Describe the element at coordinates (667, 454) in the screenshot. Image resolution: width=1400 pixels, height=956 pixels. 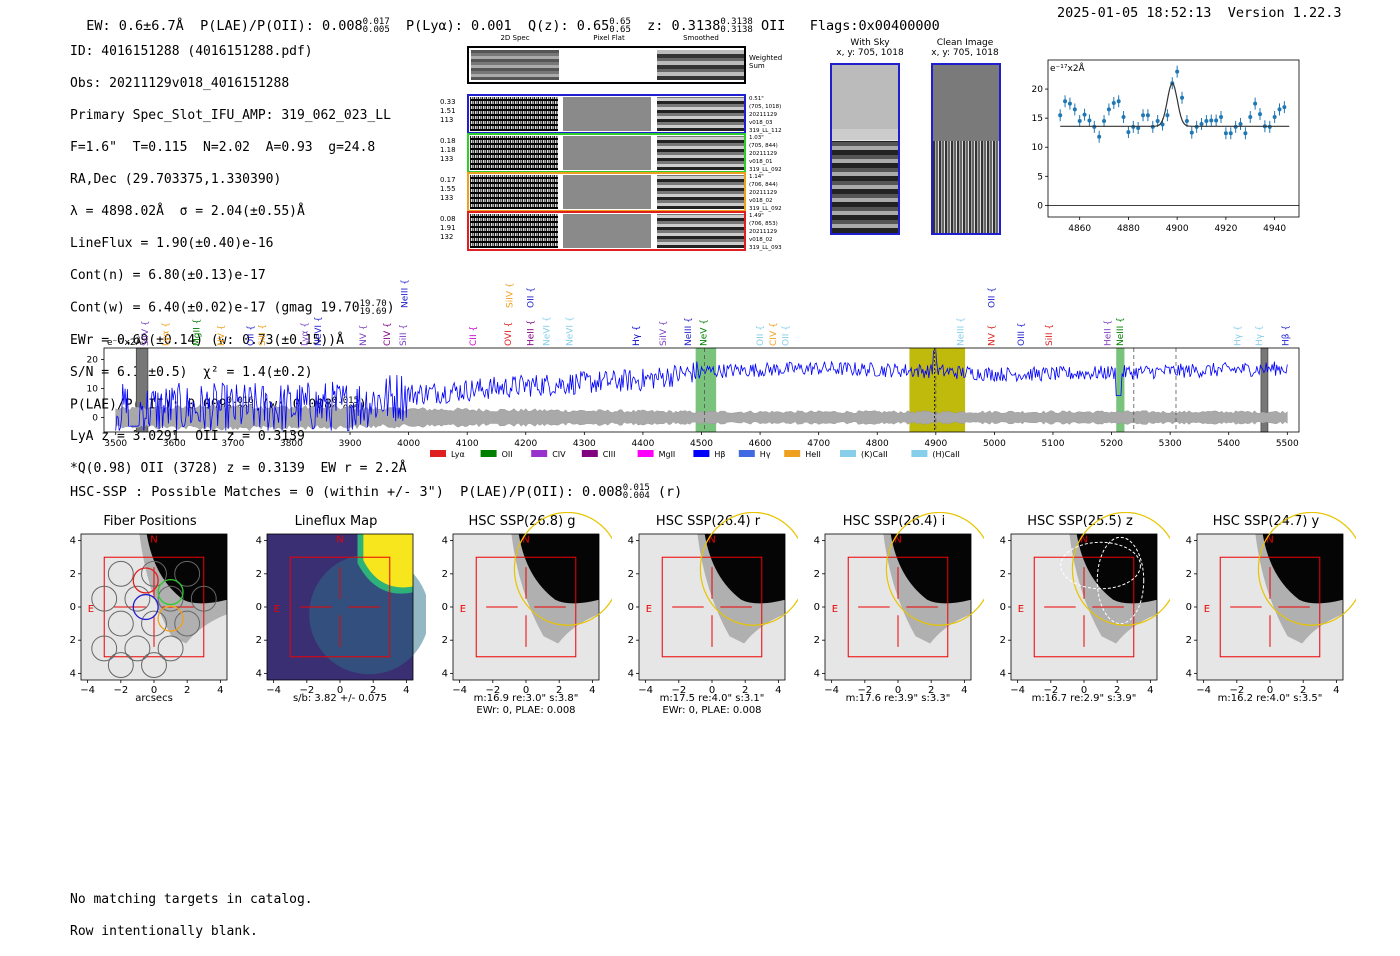
I see `legend-label: MgII` at that location.